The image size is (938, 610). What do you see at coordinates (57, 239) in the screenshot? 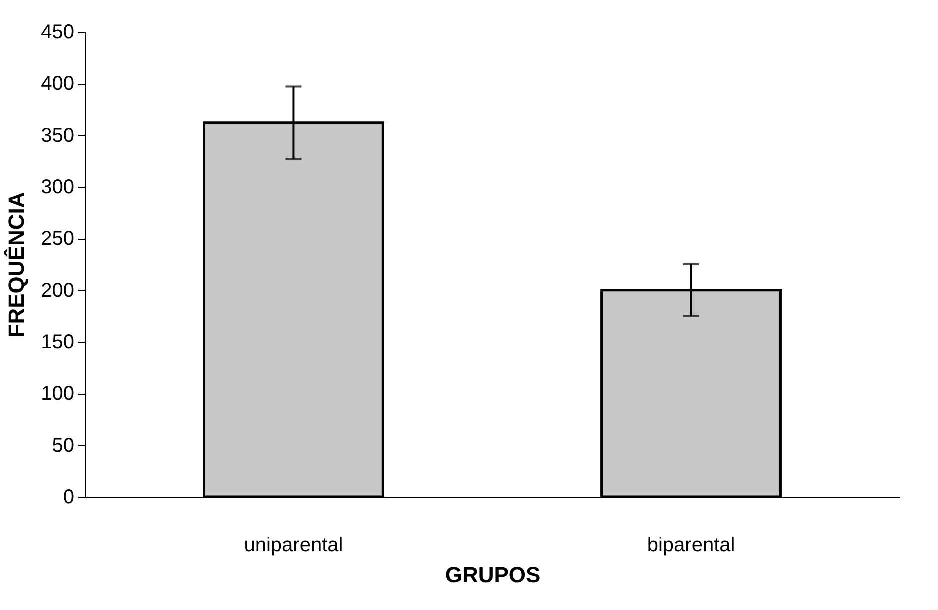
I see `y-tick-label: 250` at bounding box center [57, 239].